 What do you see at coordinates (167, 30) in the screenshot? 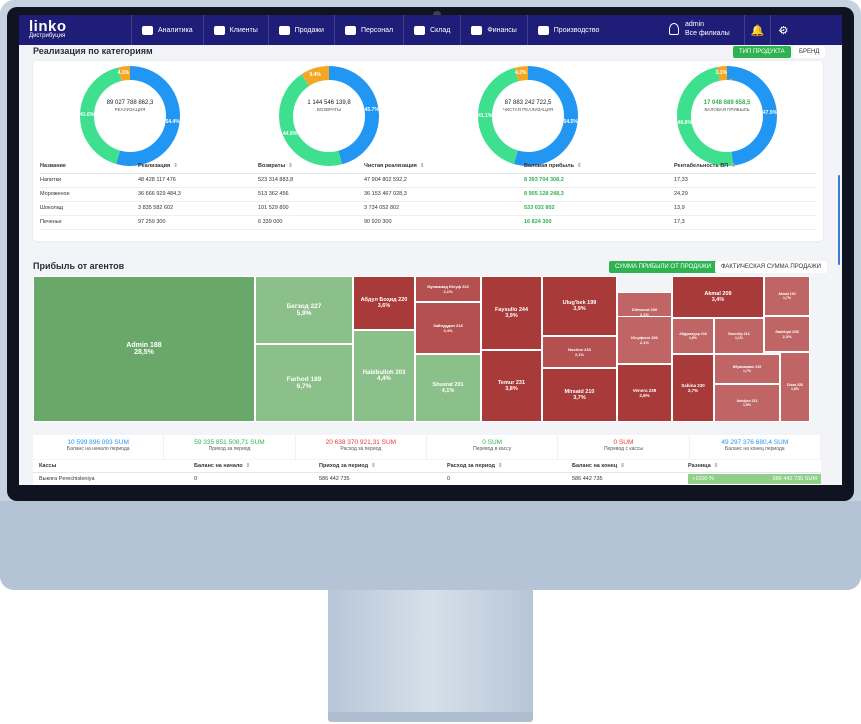
I see `nav-item-0: Аналитика` at bounding box center [167, 30].